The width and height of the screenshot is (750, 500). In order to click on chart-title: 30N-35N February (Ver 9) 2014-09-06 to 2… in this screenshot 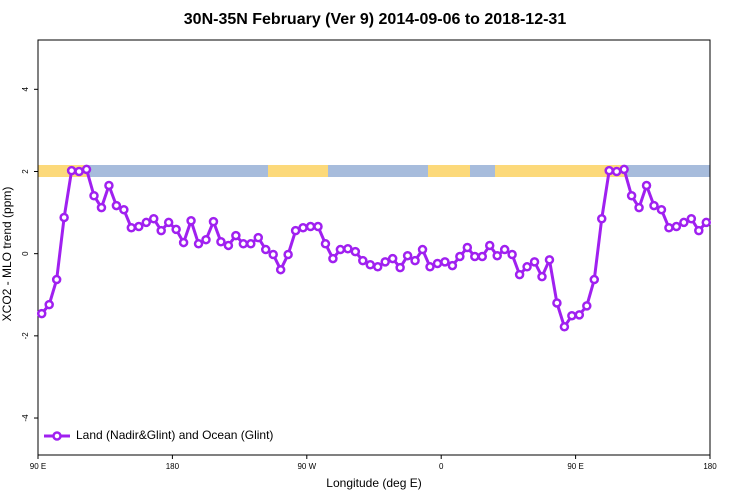, I will do `click(375, 19)`.